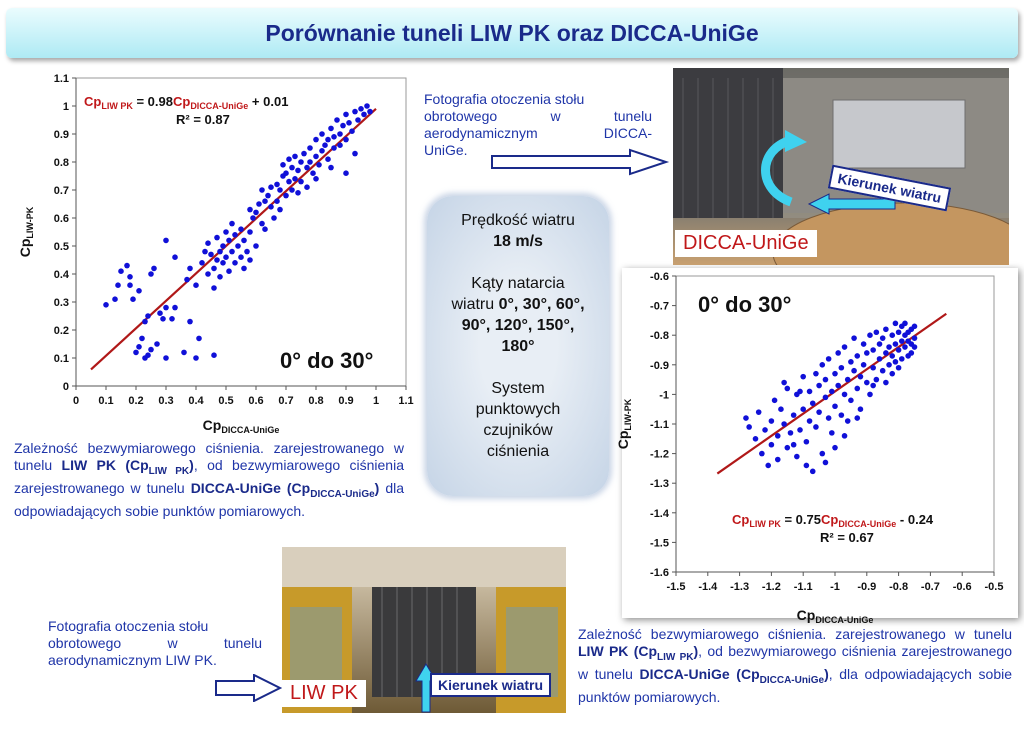 Image resolution: width=1024 pixels, height=735 pixels. Describe the element at coordinates (835, 424) in the screenshot. I see `plot-area` at that location.